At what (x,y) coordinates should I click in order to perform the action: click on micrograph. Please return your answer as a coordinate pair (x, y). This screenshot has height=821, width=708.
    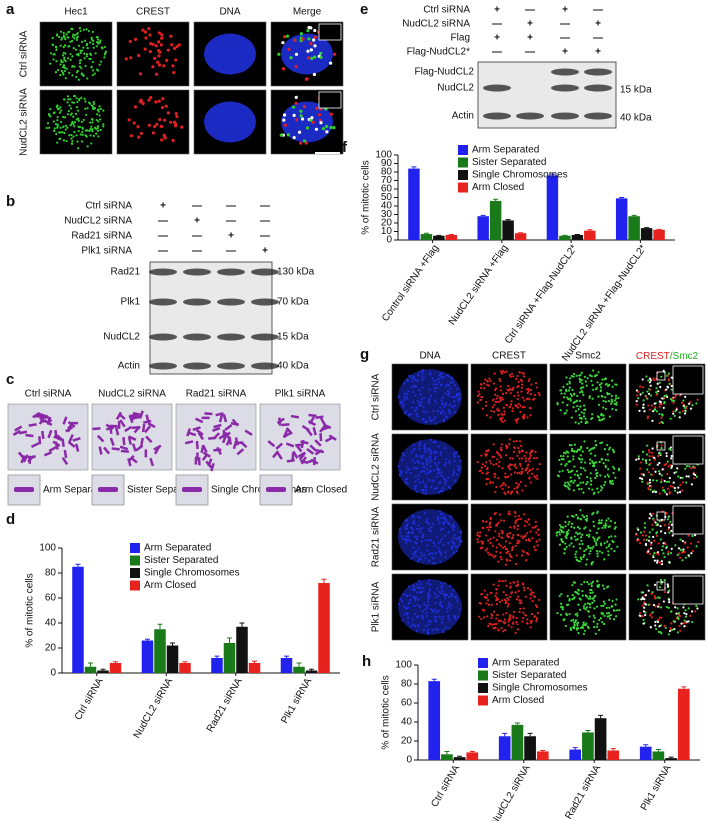
    Looking at the image, I should click on (48, 437).